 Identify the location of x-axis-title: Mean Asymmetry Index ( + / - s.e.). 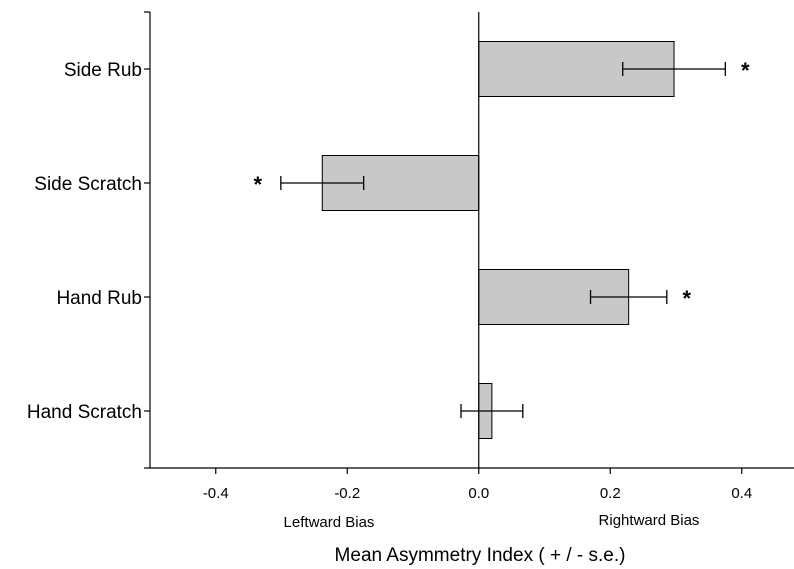
(480, 555).